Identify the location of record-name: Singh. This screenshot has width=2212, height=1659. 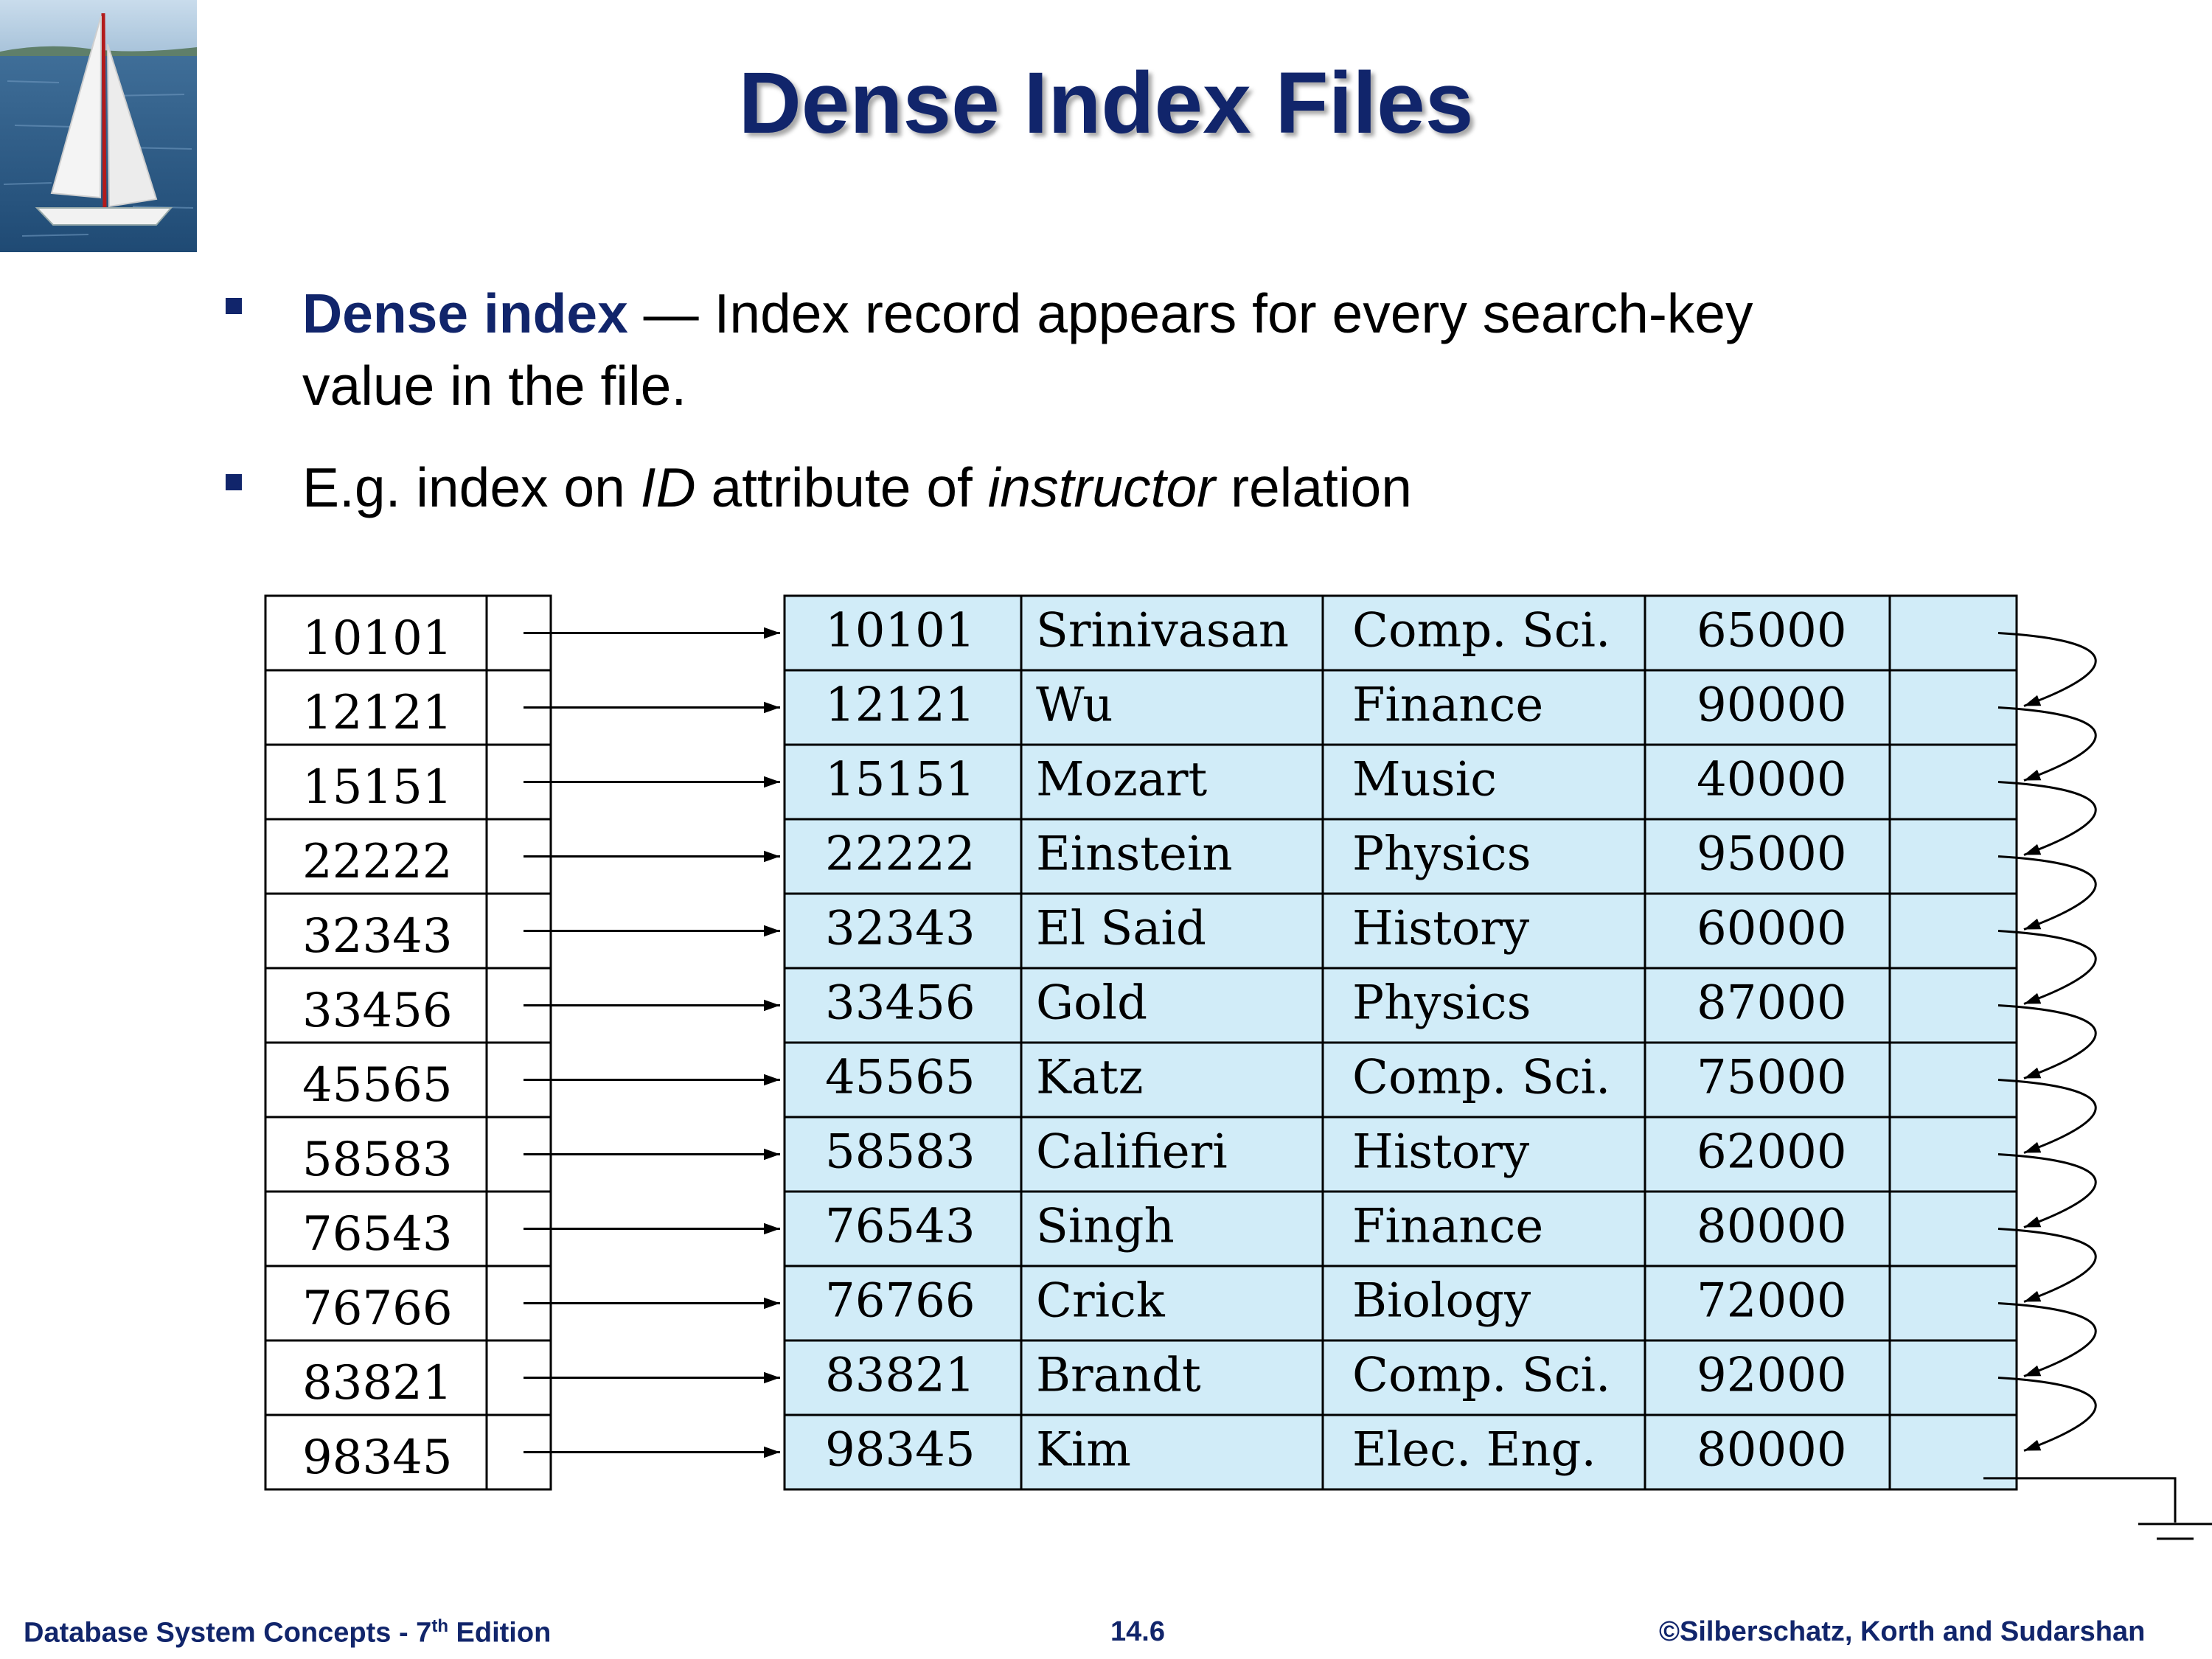
(1105, 1227).